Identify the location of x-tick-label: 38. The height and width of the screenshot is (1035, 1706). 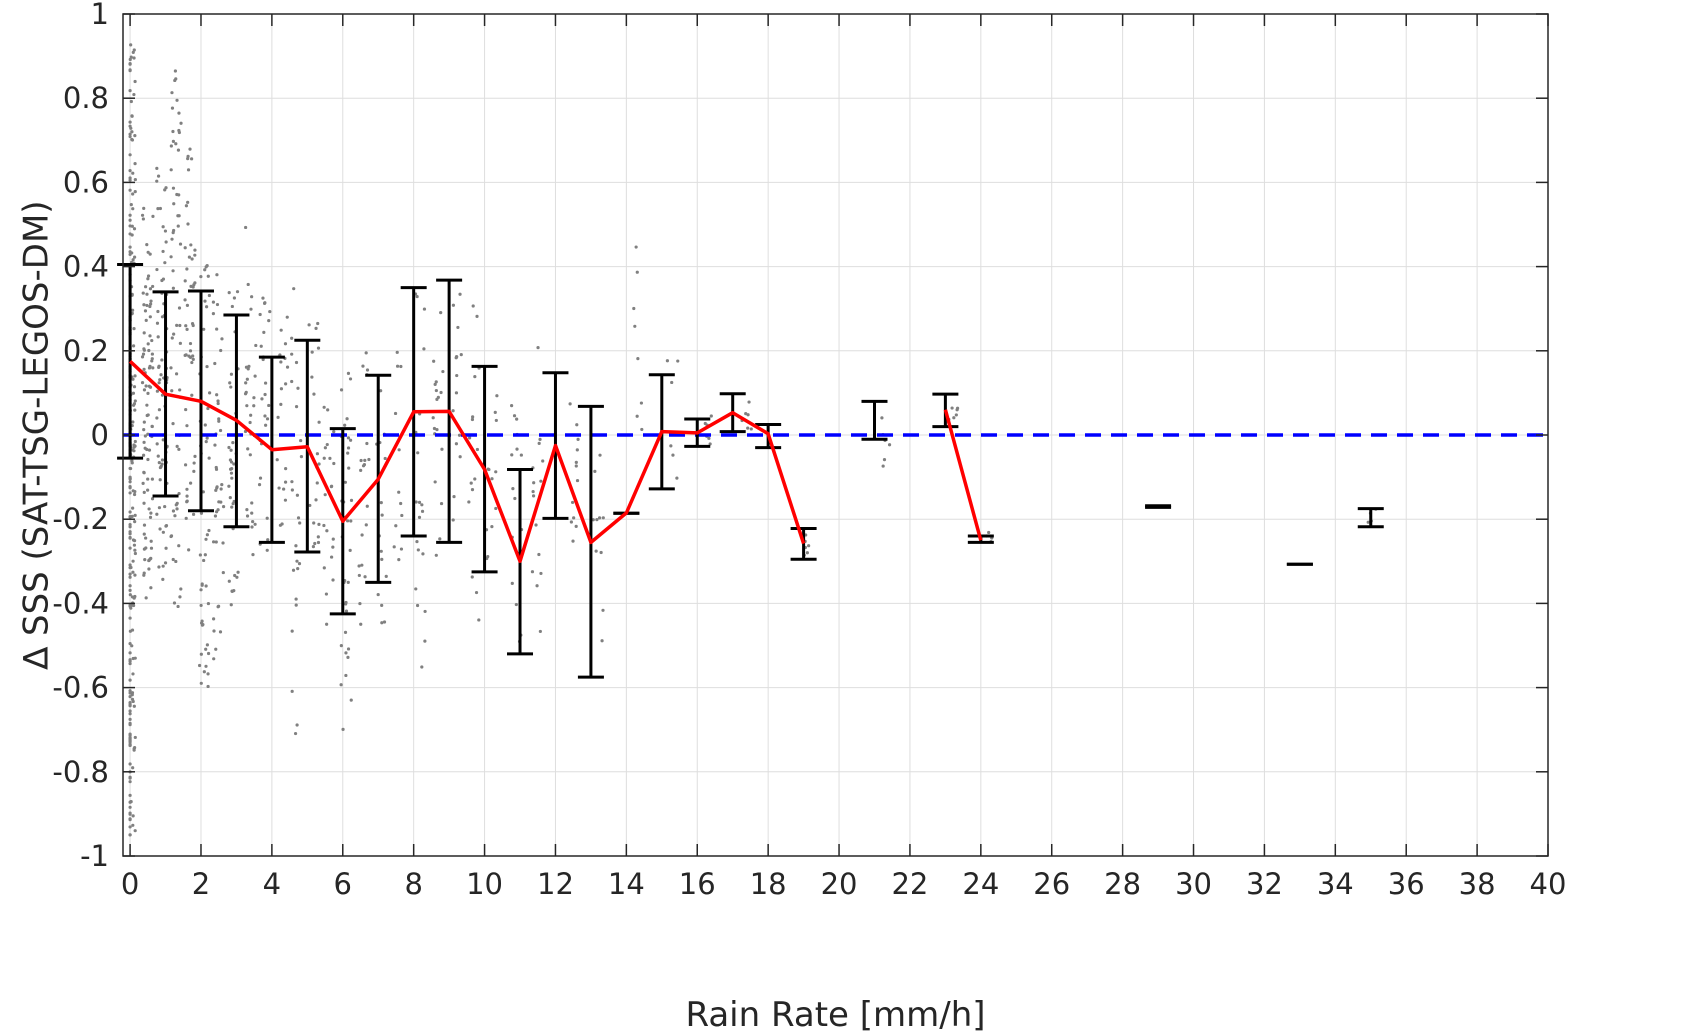
(1477, 884).